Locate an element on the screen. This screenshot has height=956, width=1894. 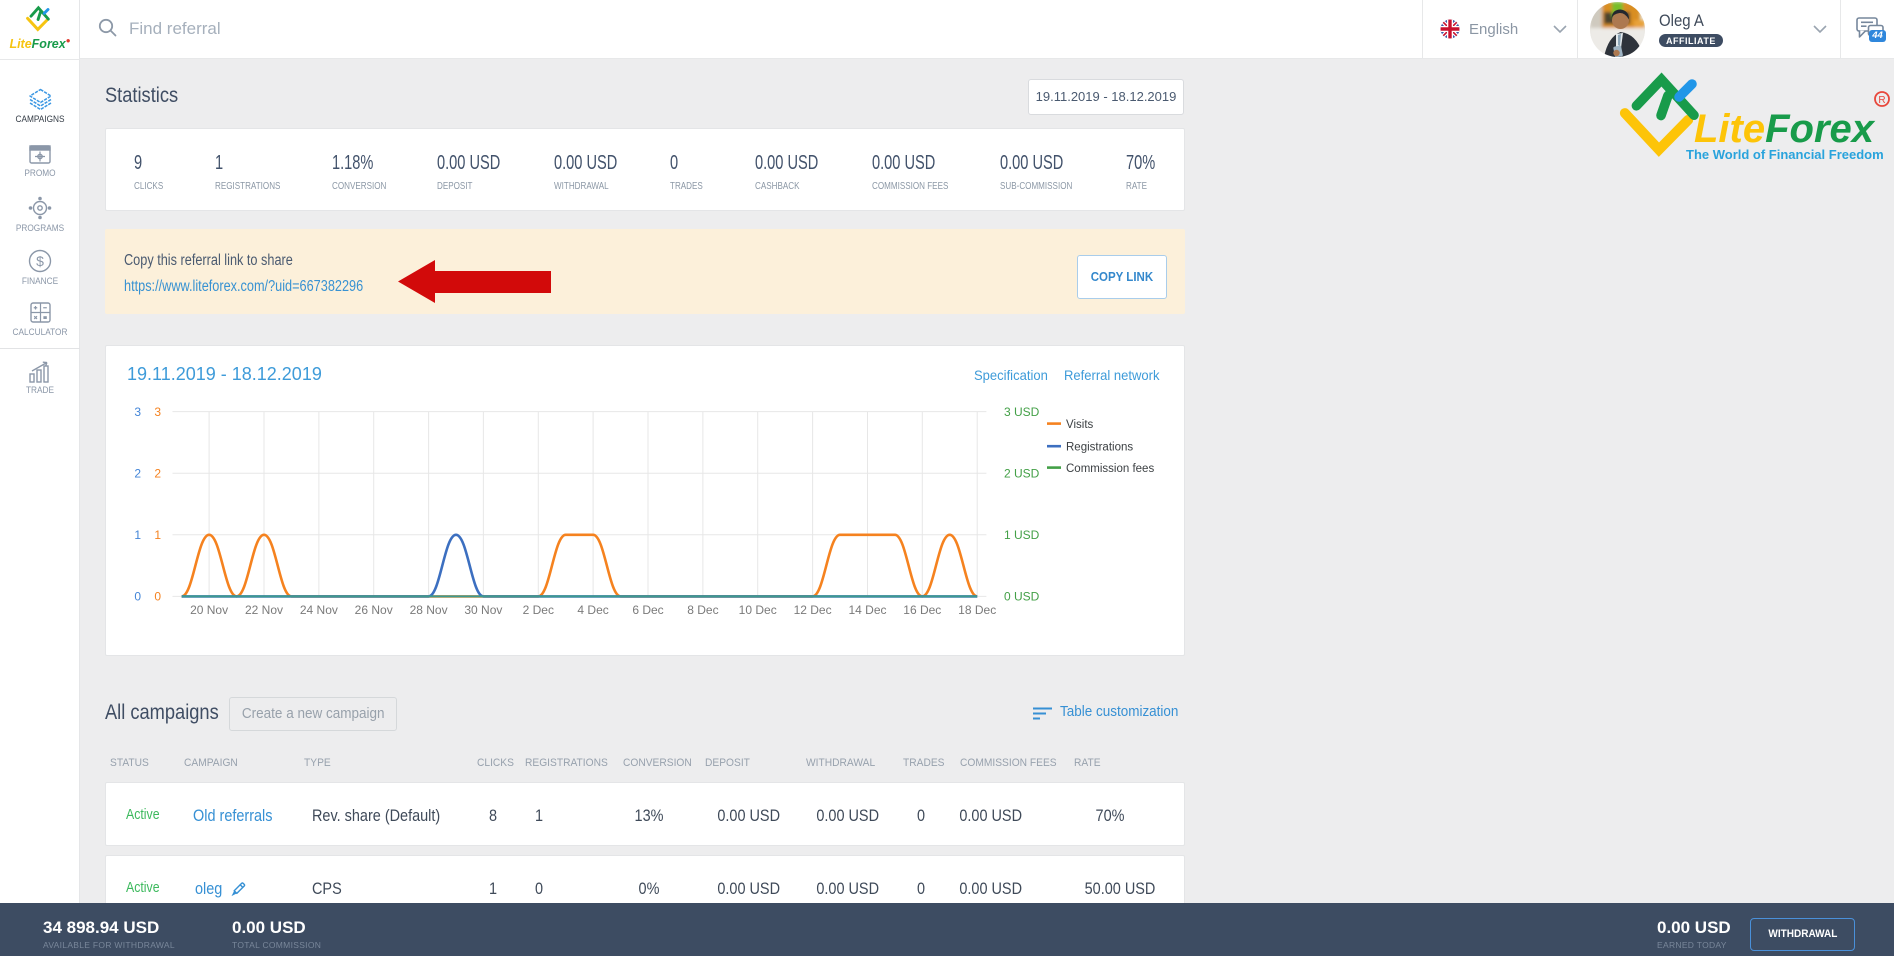
svg-text: 24 Nov is located at coordinates (319, 610).